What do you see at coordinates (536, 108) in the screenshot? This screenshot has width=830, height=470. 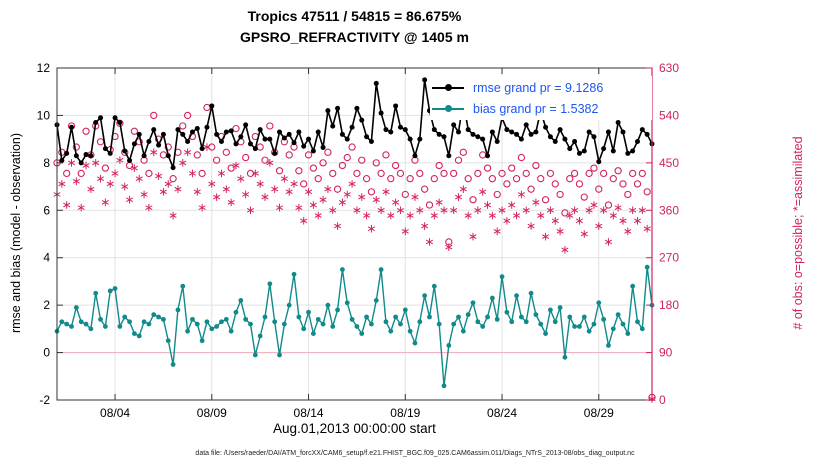 I see `legend-label-bias: bias grand pr = 1.5382` at bounding box center [536, 108].